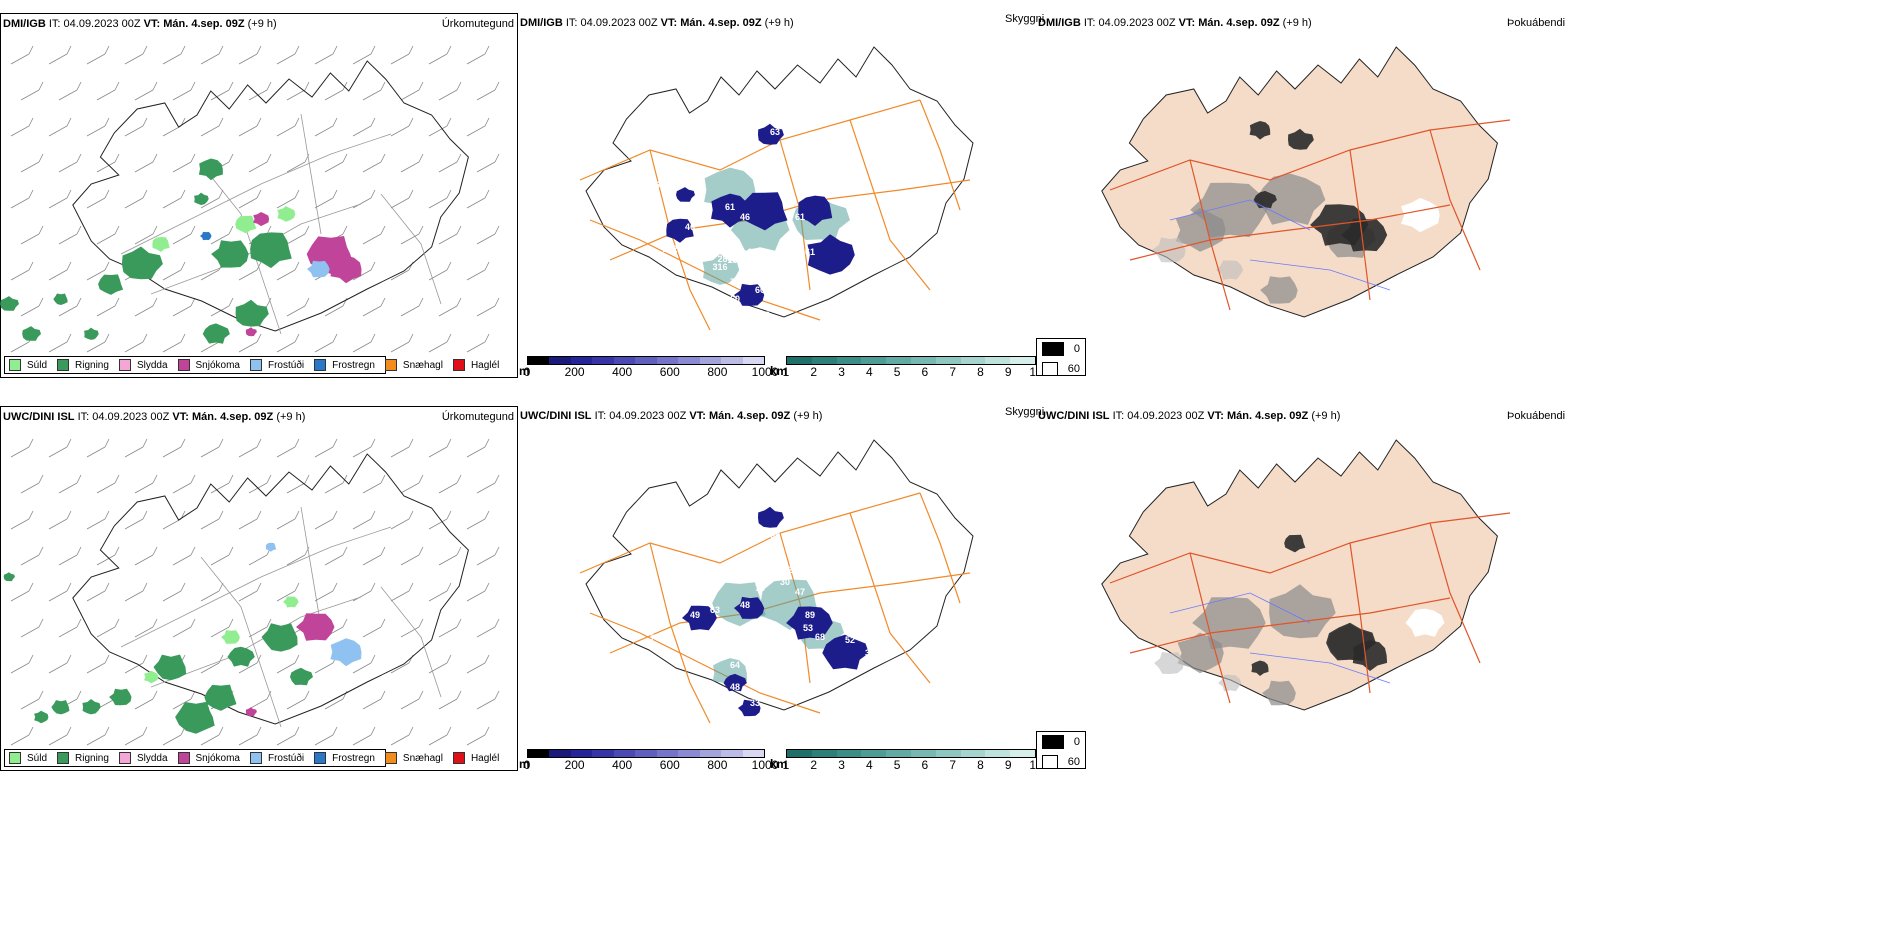  What do you see at coordinates (952, 372) in the screenshot?
I see `colorbar-tick-label: 7` at bounding box center [952, 372].